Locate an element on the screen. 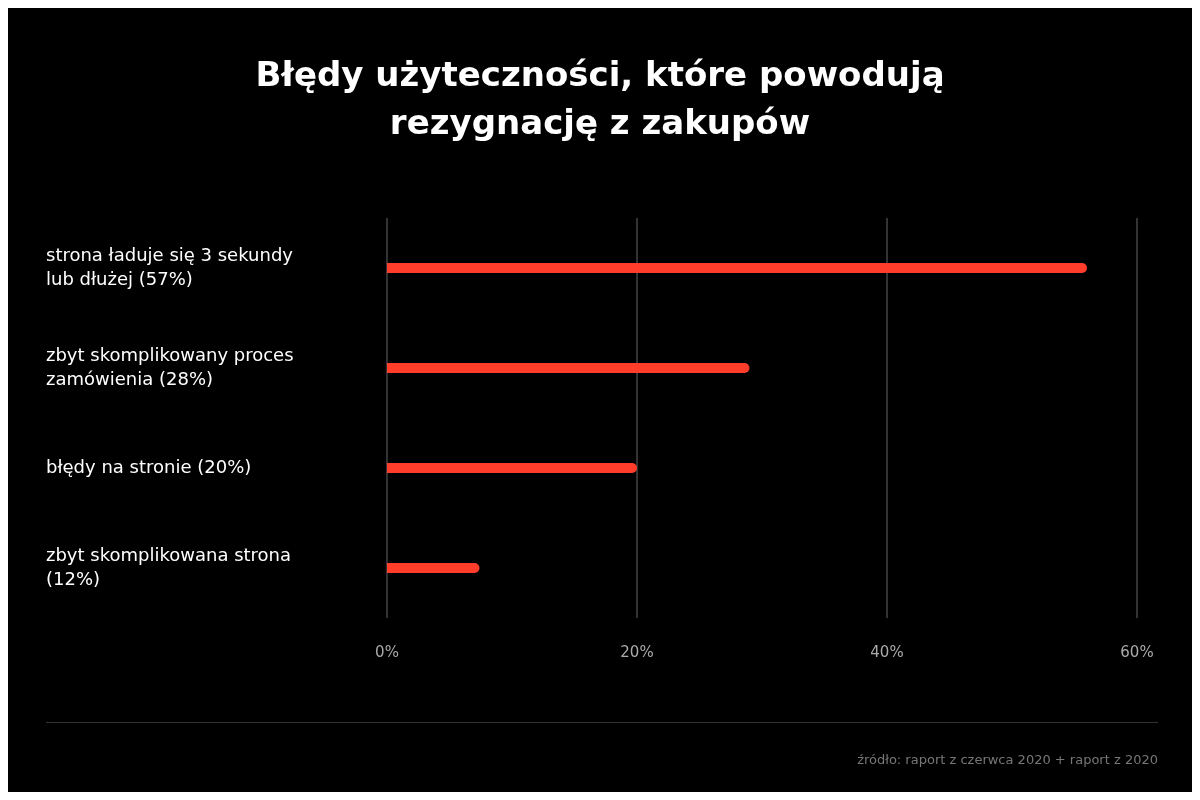  x-tick-label: 20% is located at coordinates (637, 651).